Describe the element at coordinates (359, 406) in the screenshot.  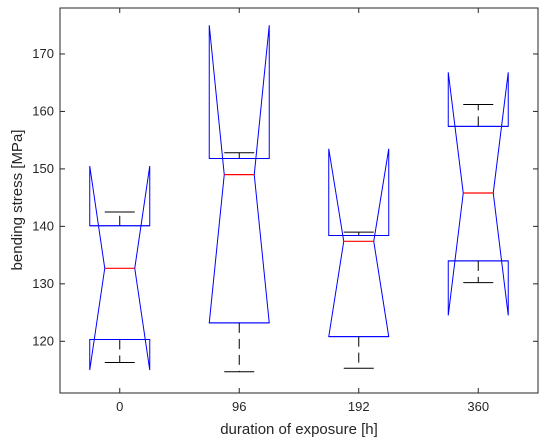
I see `x-tick-label: 192` at that location.